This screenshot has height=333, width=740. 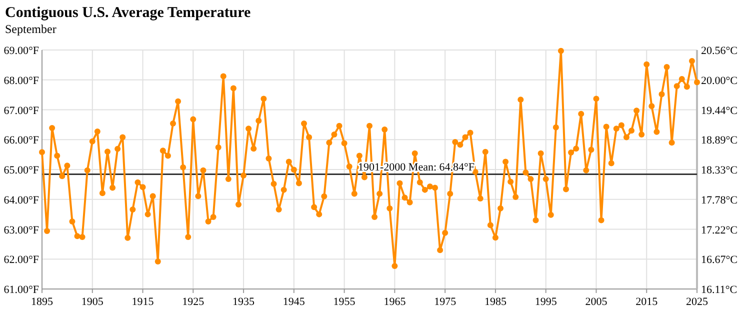 What do you see at coordinates (546, 302) in the screenshot?
I see `x-tick-label: 1995` at bounding box center [546, 302].